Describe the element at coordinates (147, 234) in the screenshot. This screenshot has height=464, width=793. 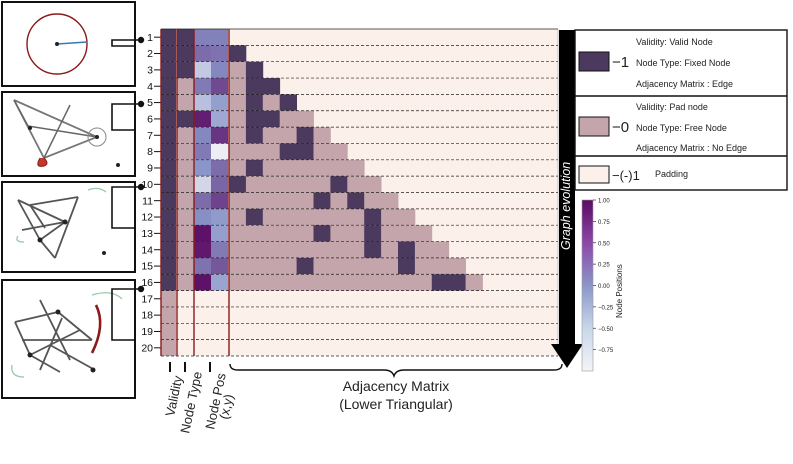
I see `row-label: 13` at that location.